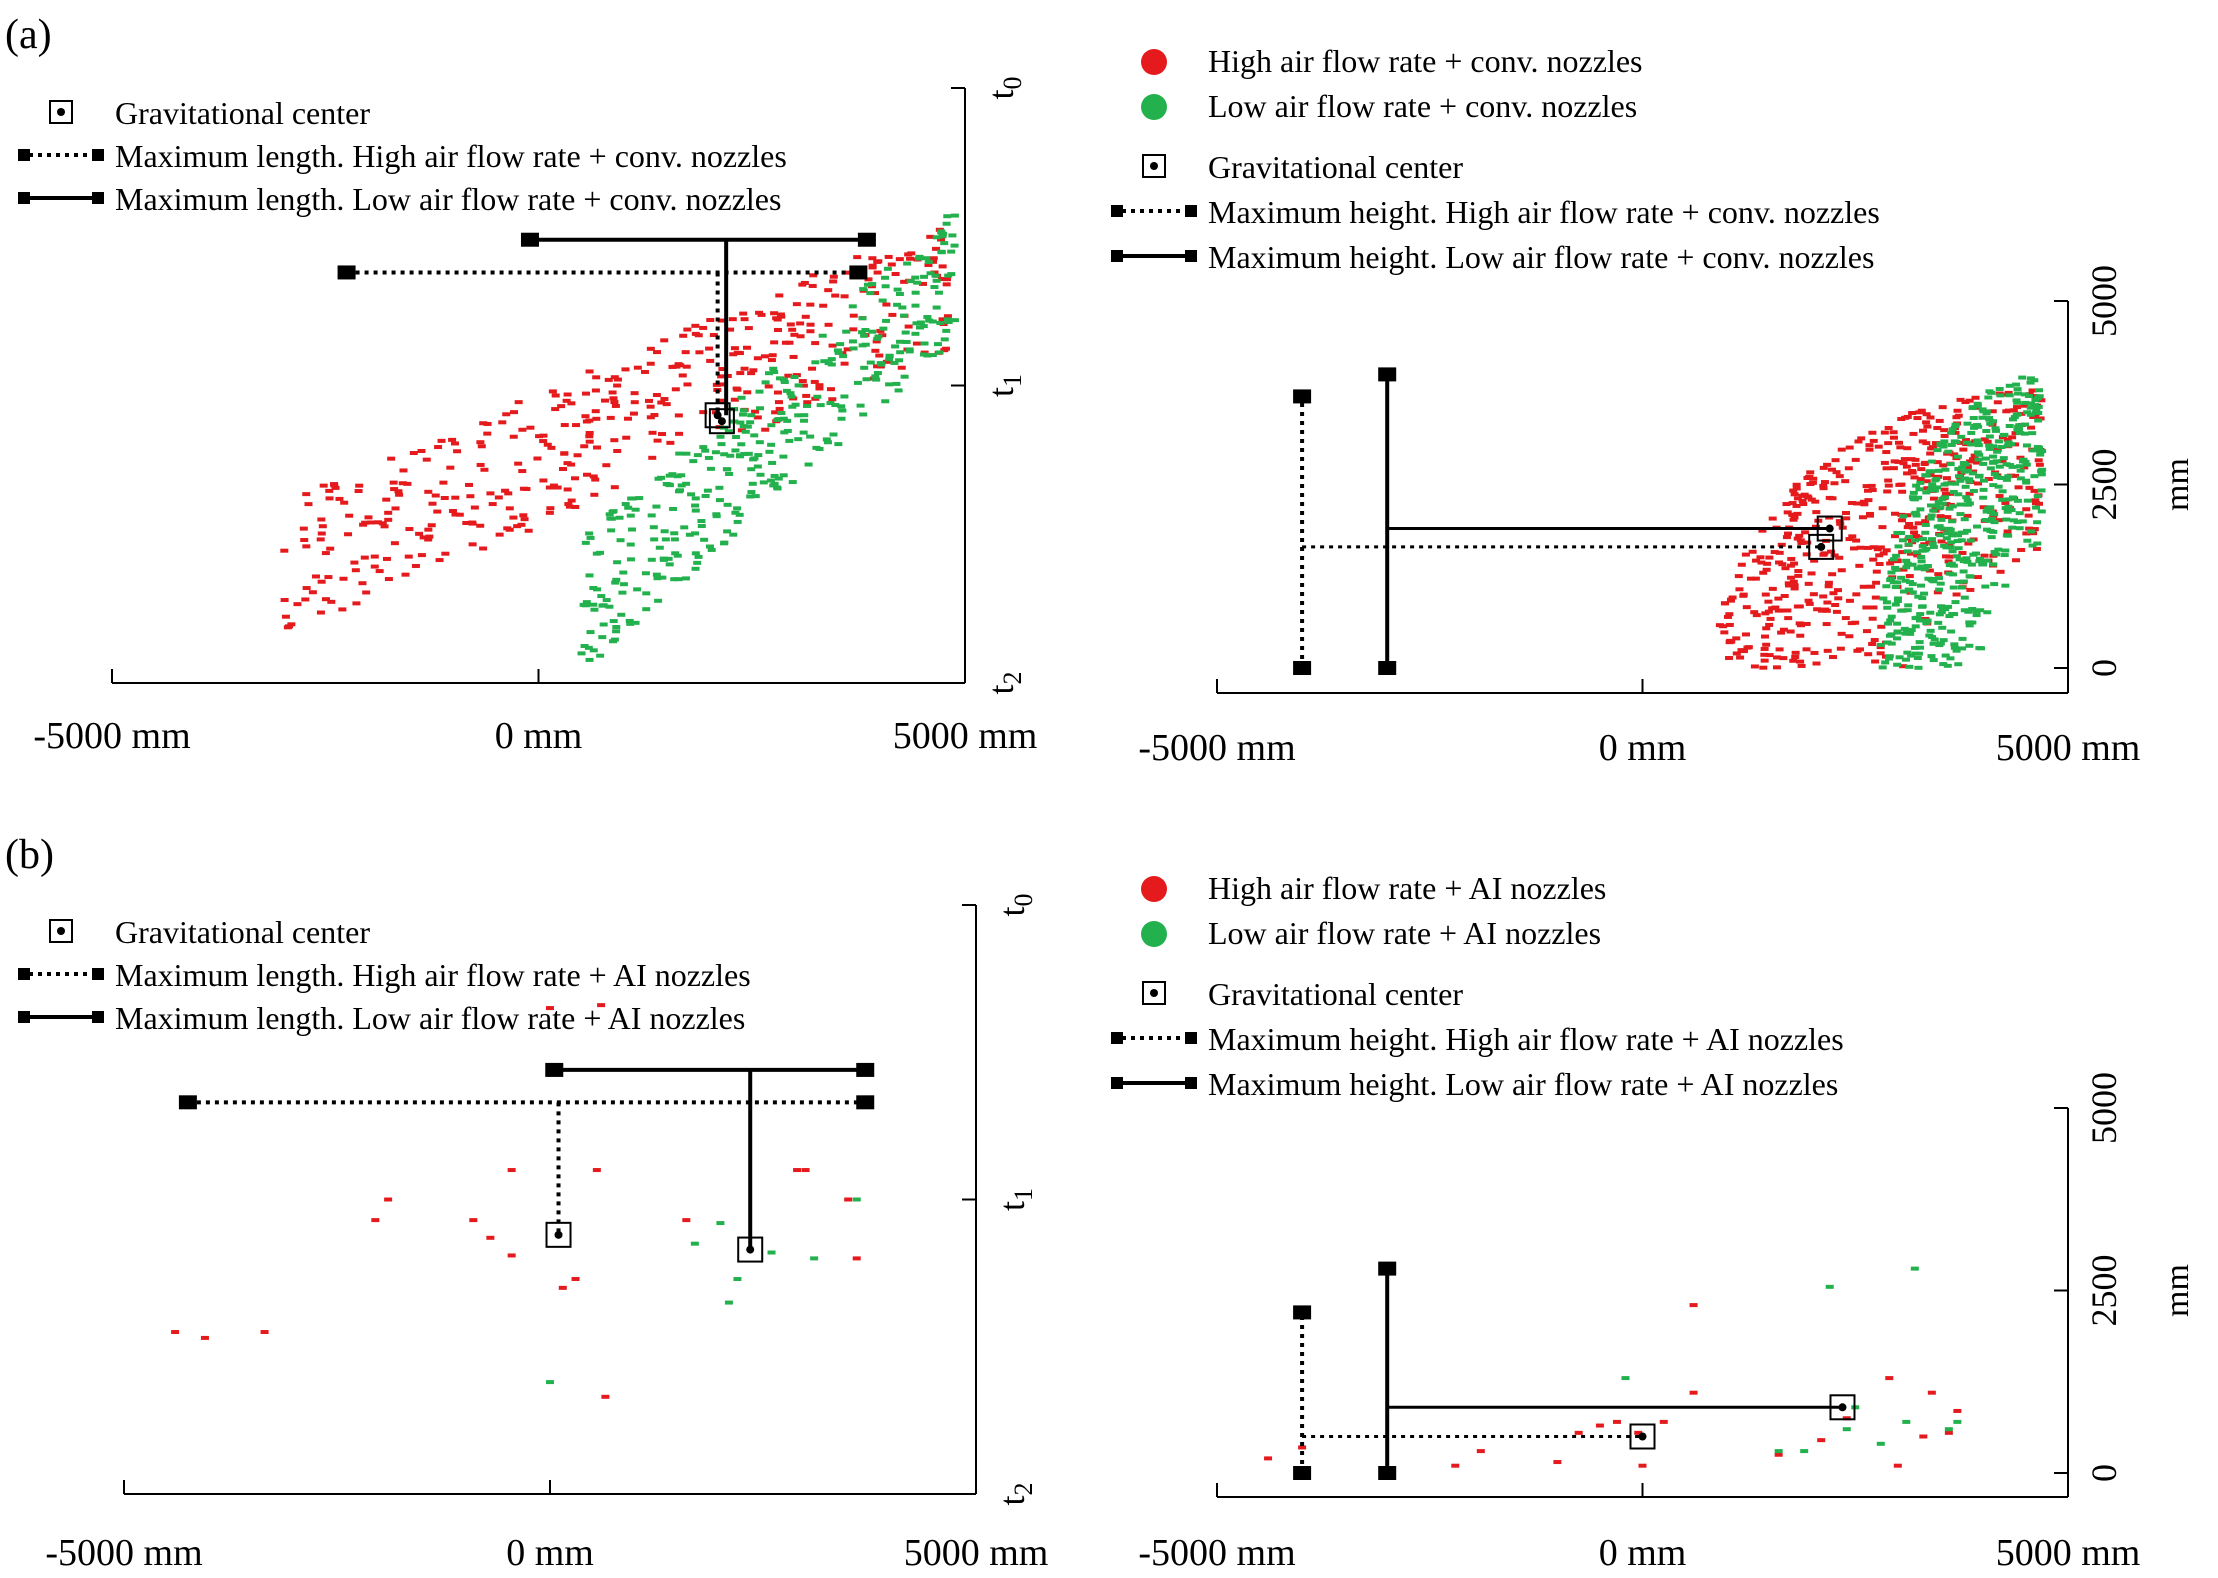  What do you see at coordinates (1387, 374) in the screenshot?
I see `line-end-marker` at bounding box center [1387, 374].